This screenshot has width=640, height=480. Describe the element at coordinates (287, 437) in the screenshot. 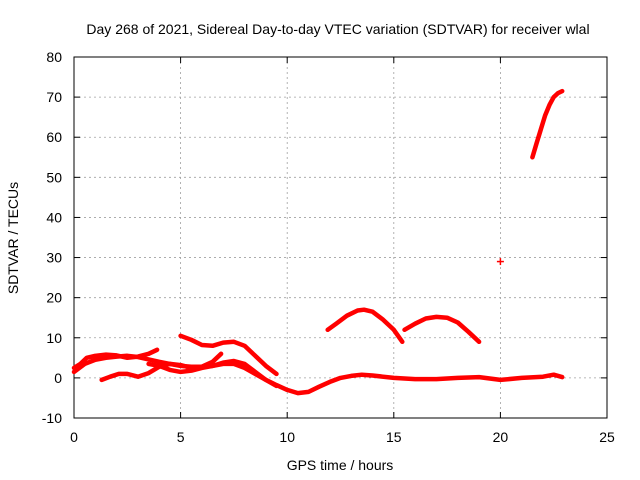

I see `x-tick-label: 10` at that location.